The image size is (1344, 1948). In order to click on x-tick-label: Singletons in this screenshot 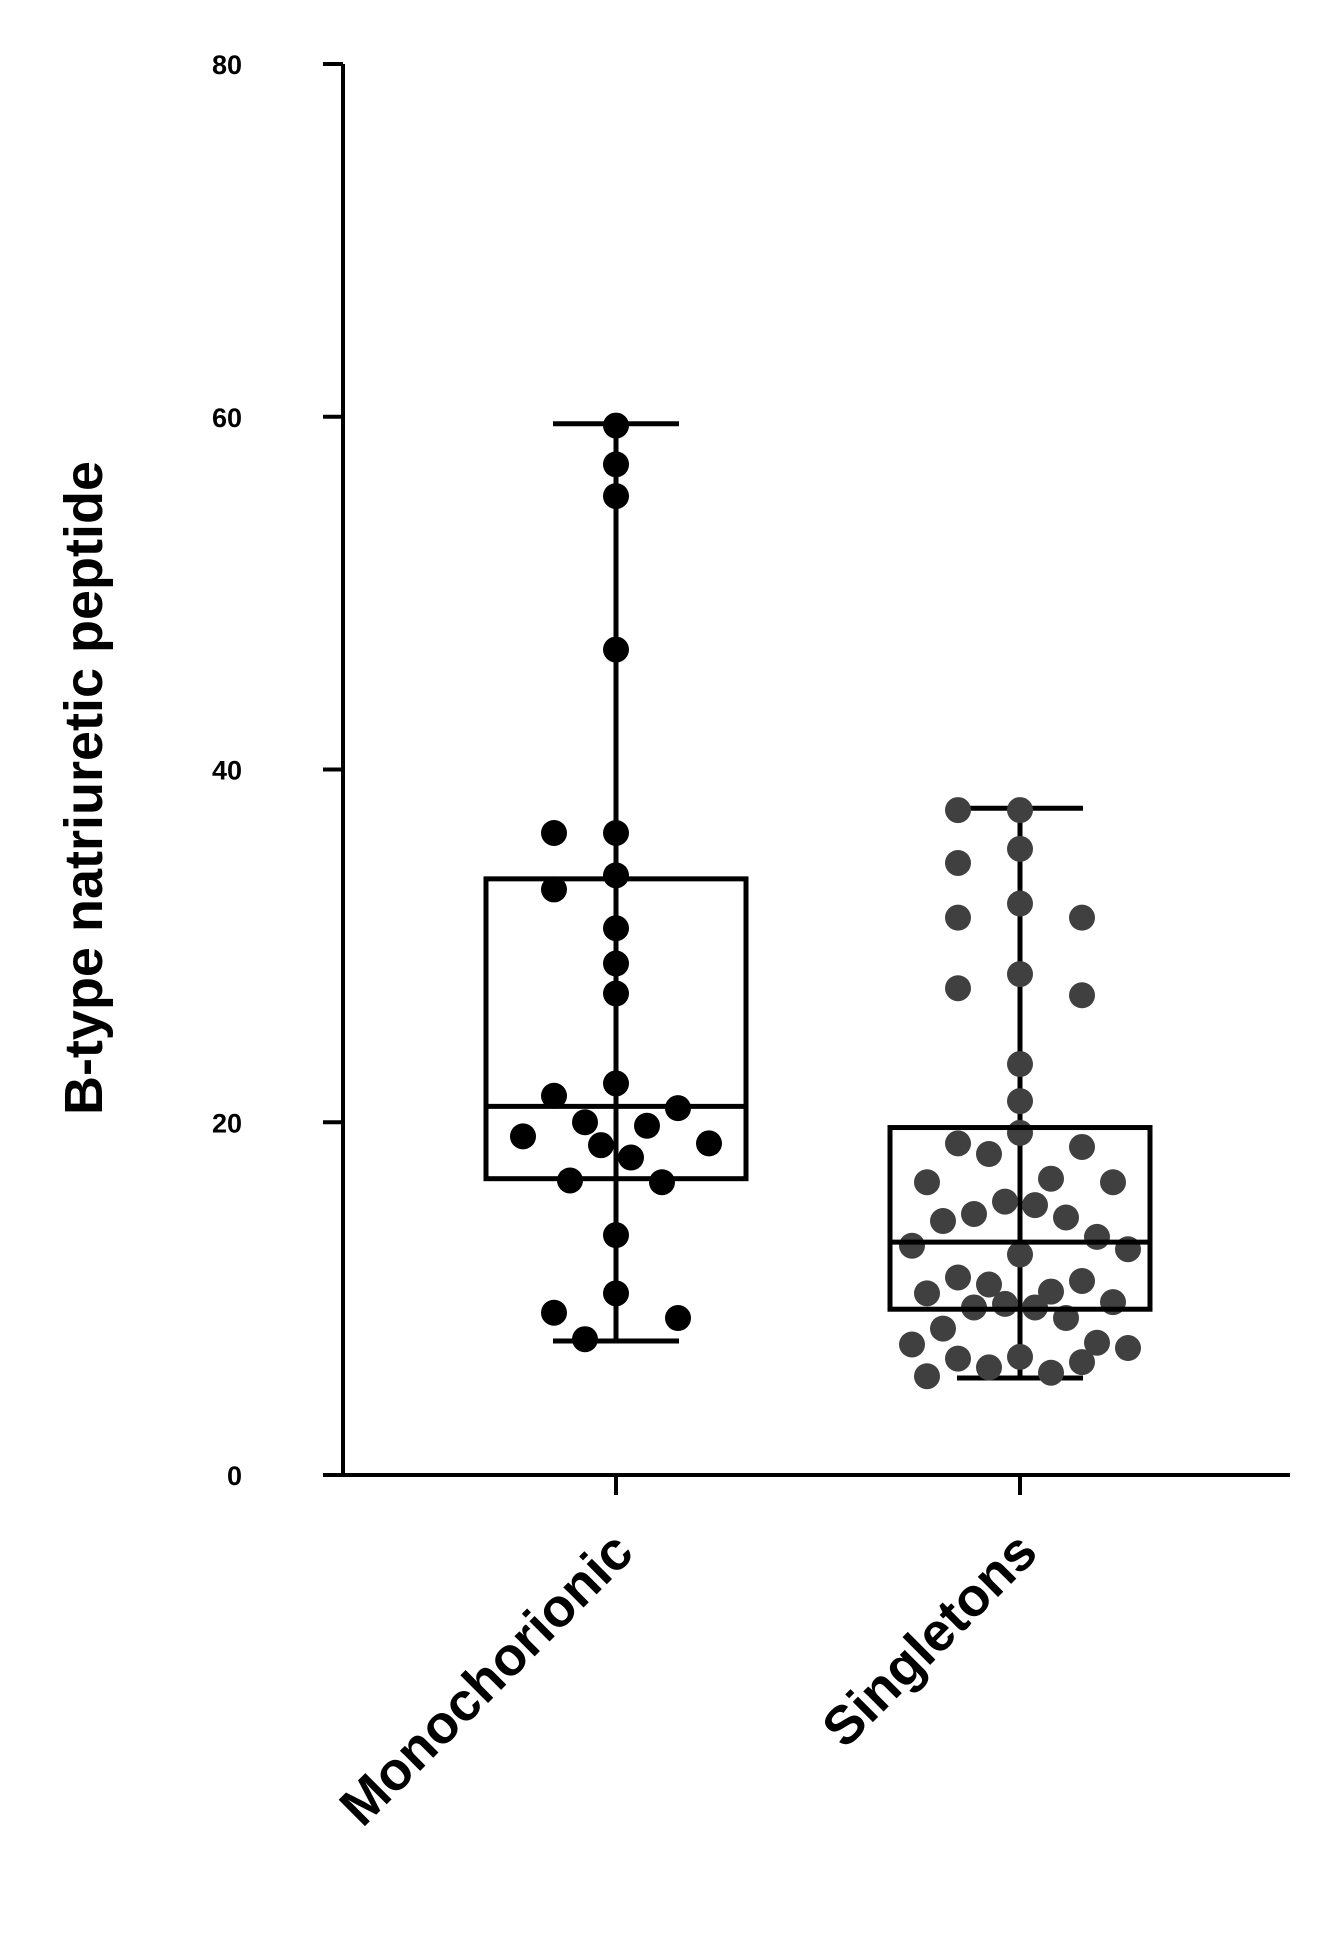, I will do `click(930, 1640)`.